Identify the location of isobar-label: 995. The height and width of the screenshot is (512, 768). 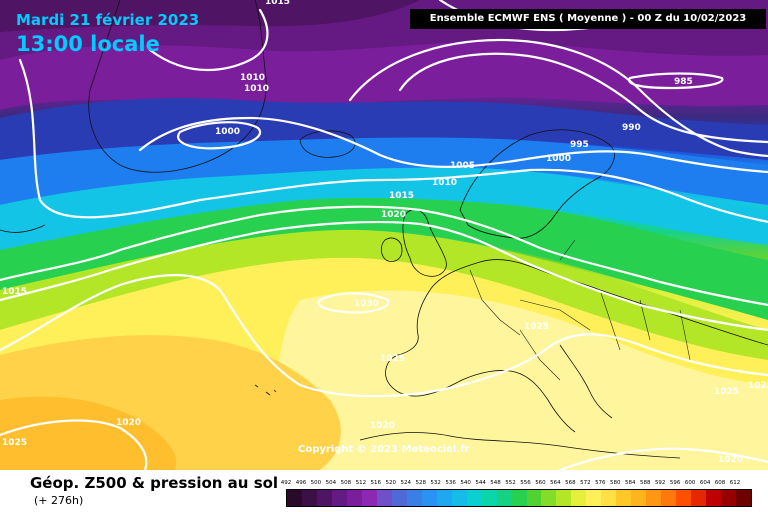
(579, 145).